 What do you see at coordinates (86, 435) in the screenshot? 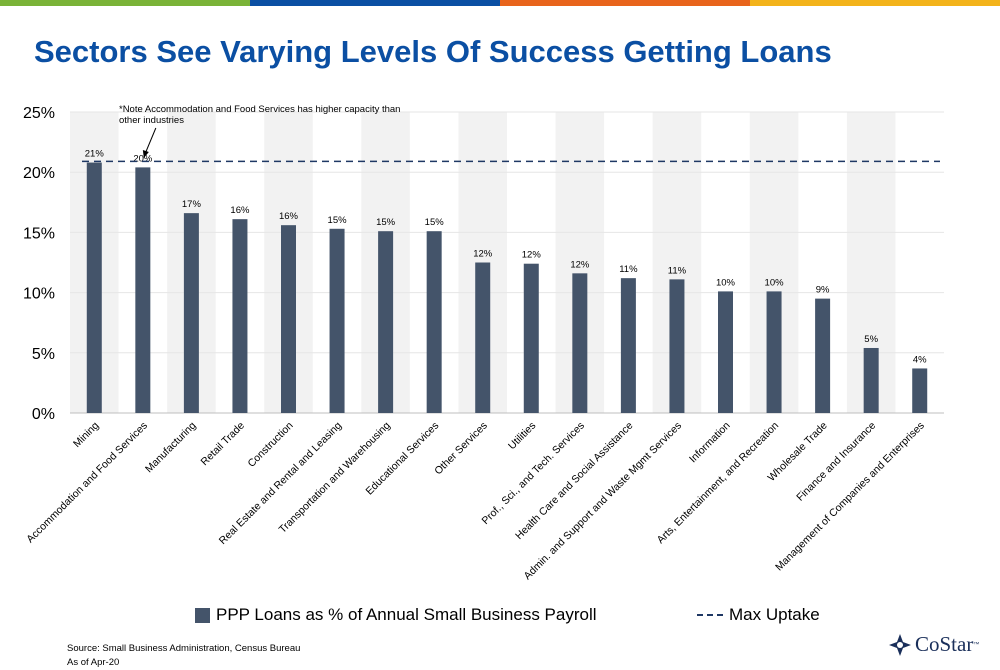
I see `category-label: Mining` at bounding box center [86, 435].